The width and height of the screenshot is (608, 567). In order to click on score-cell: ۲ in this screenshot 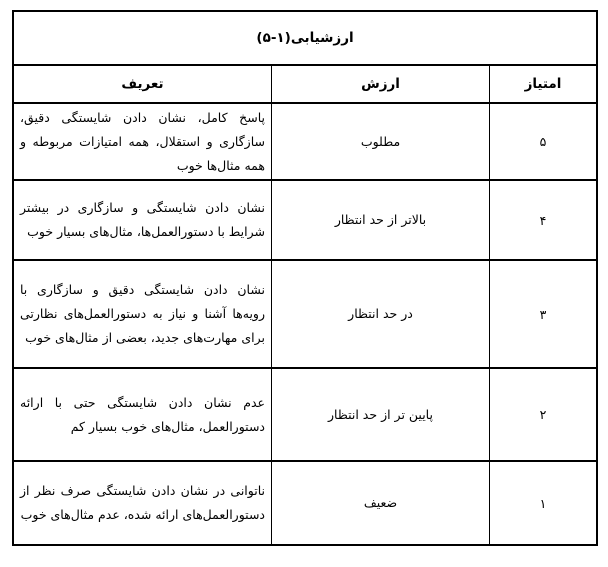, I will do `click(543, 414)`.